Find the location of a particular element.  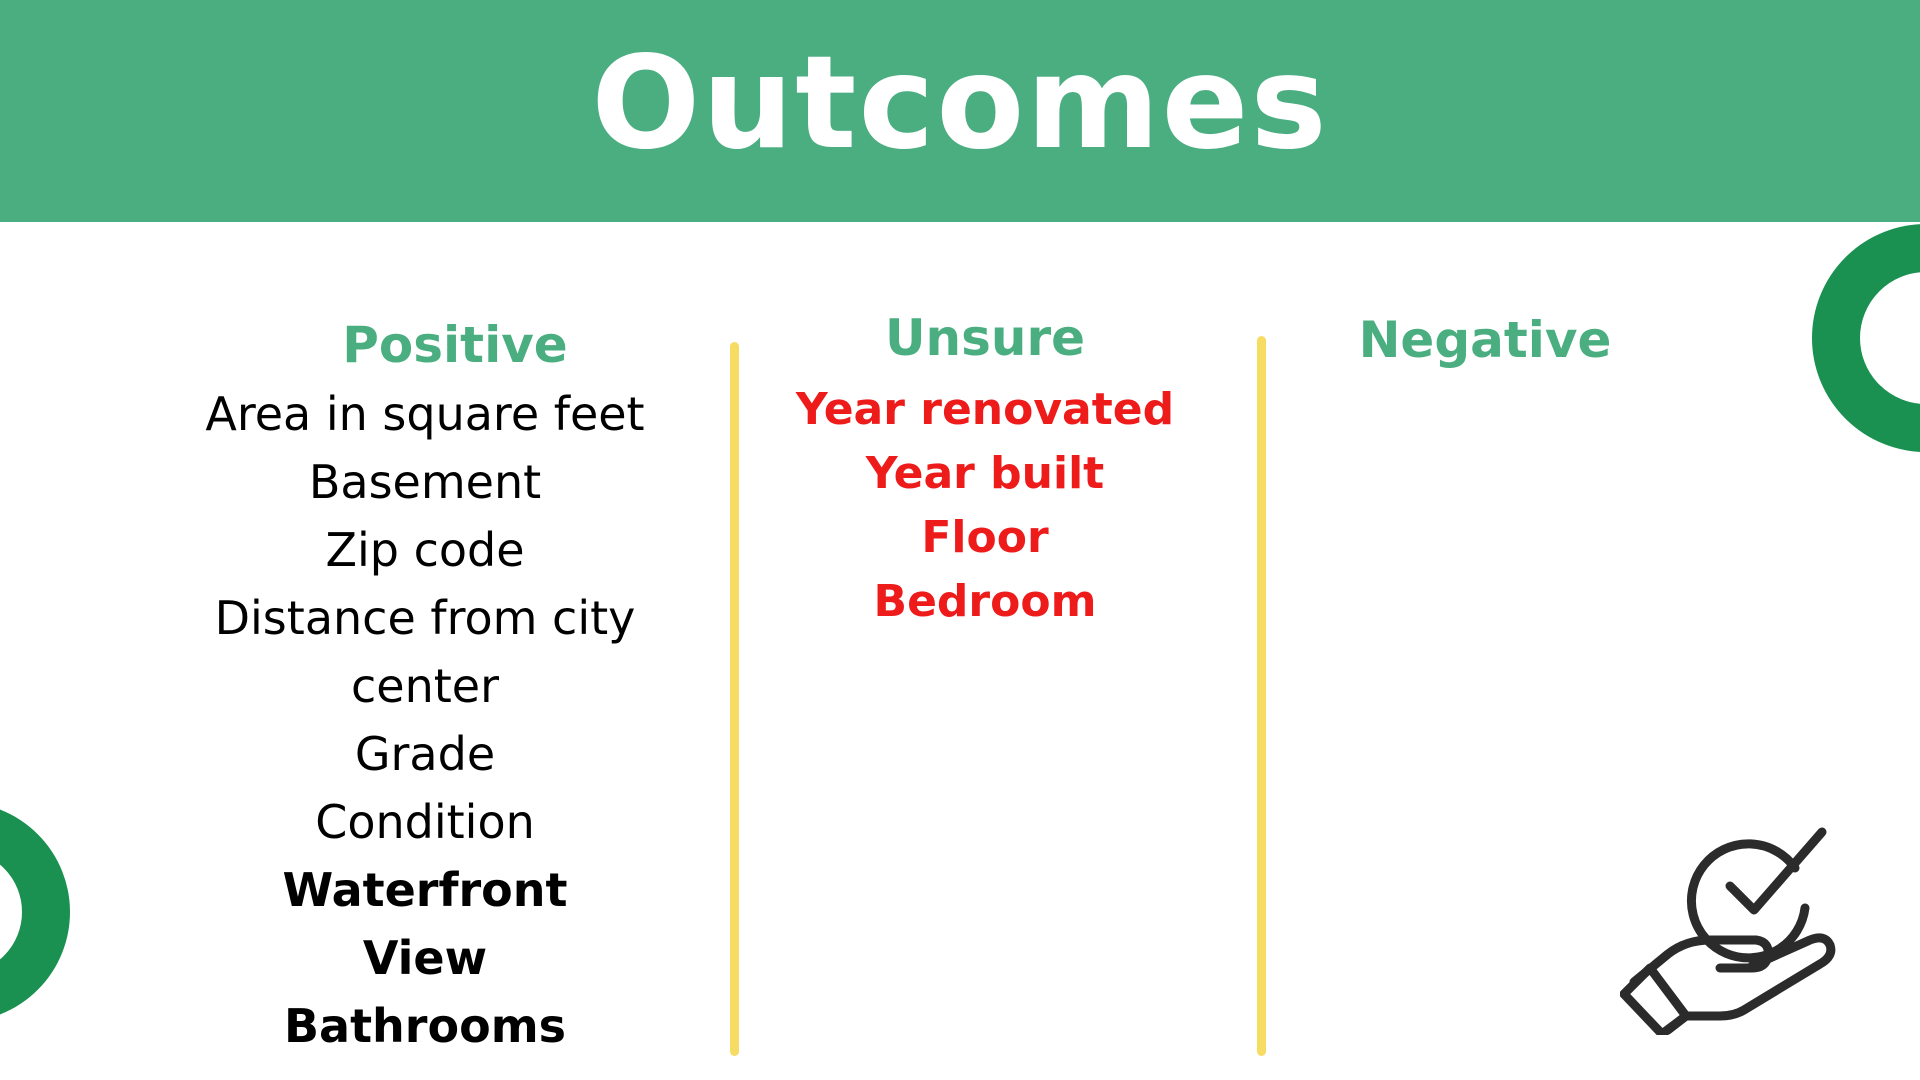

list-item: Condition is located at coordinates (425, 822).